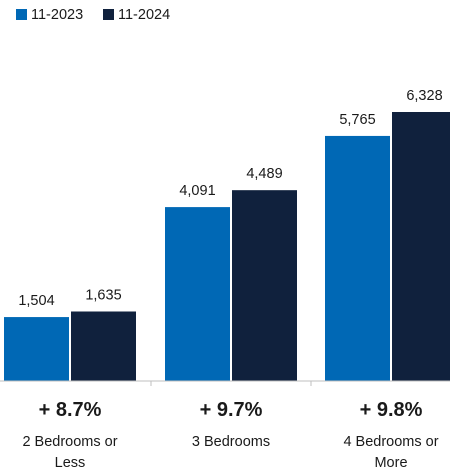 This screenshot has width=450, height=471. Describe the element at coordinates (390, 442) in the screenshot. I see `category-label-2-line-0: 4 Bedrooms or` at that location.